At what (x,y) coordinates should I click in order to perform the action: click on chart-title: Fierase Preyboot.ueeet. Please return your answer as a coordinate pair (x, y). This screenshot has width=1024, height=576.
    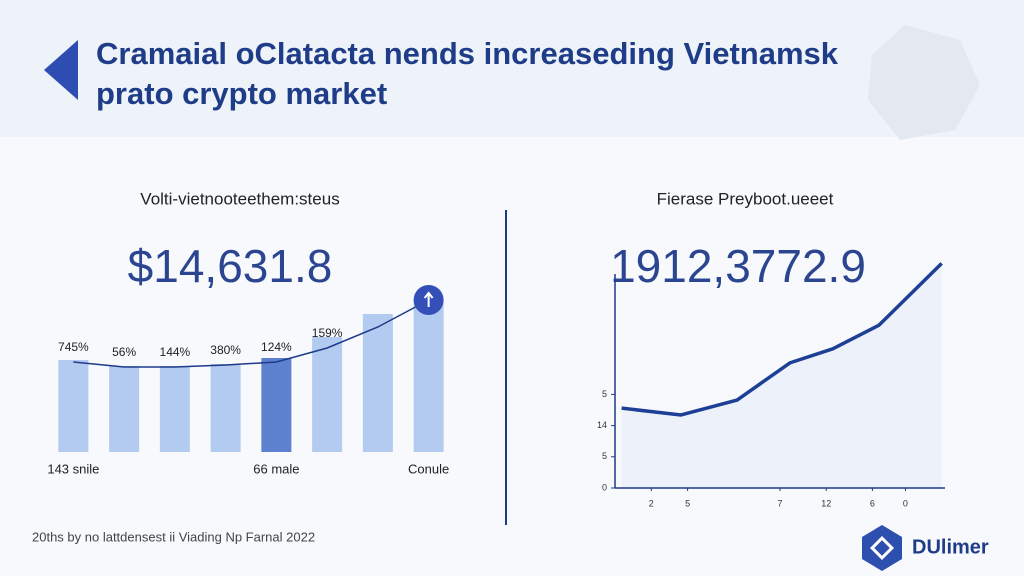
    Looking at the image, I should click on (745, 198).